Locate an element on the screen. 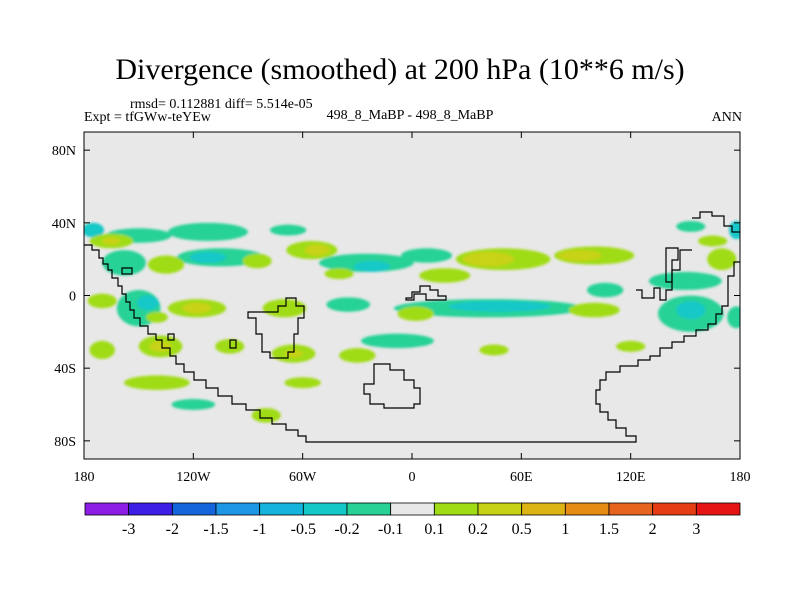 The image size is (800, 600). colorbar-label-2: -1.5 is located at coordinates (215, 529).